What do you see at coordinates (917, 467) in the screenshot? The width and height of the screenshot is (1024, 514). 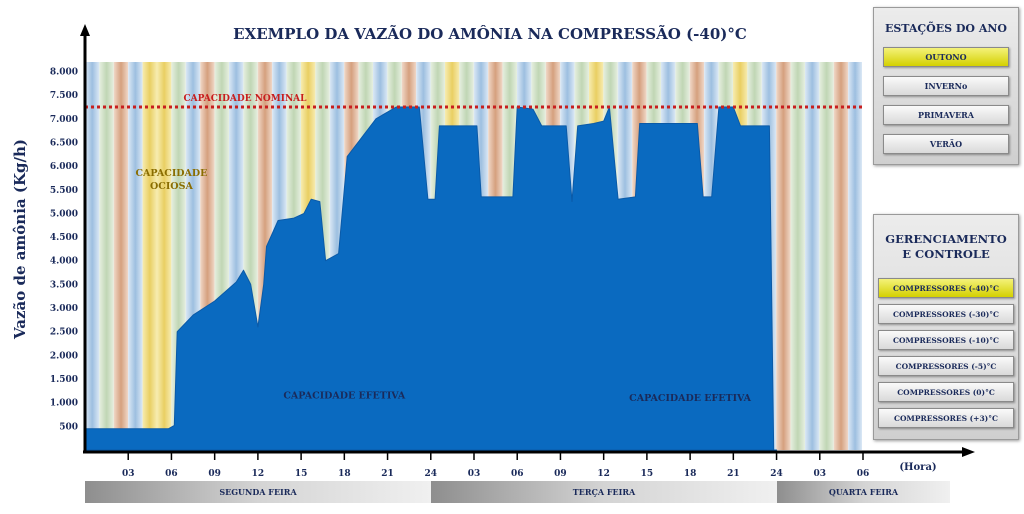 I see `x-axis-label: (Hora)` at bounding box center [917, 467].